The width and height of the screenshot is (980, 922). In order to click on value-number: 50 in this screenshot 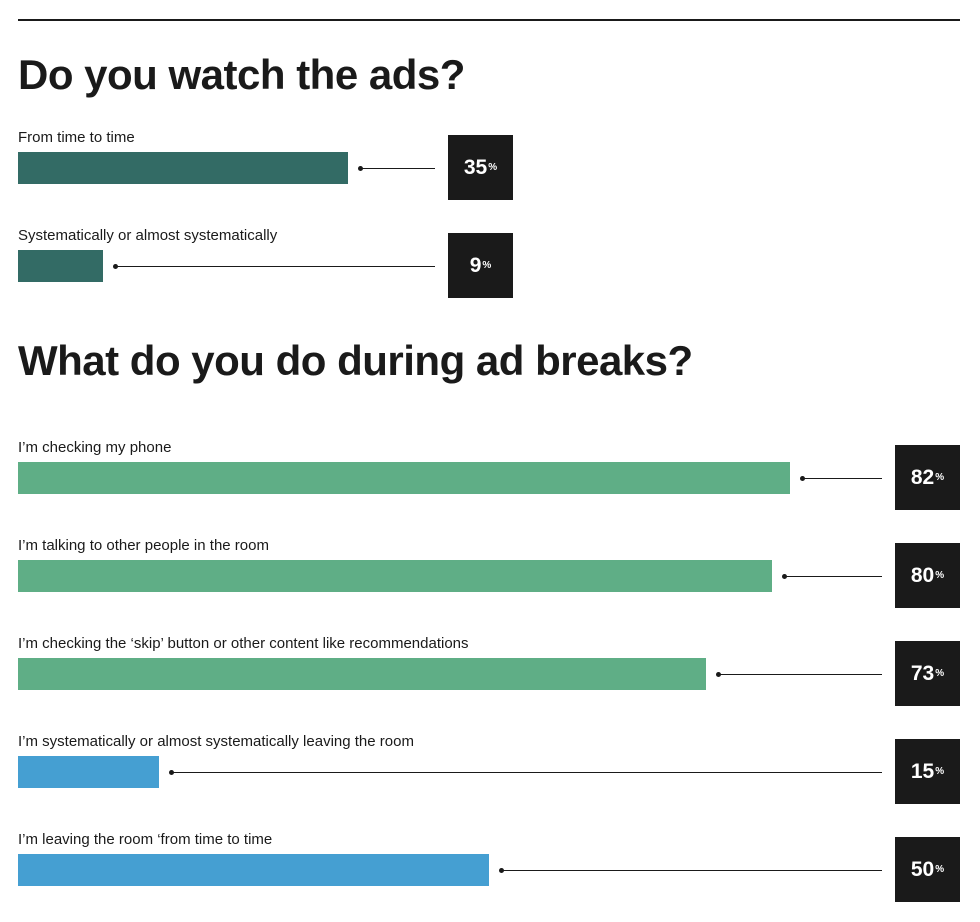, I will do `click(922, 869)`.